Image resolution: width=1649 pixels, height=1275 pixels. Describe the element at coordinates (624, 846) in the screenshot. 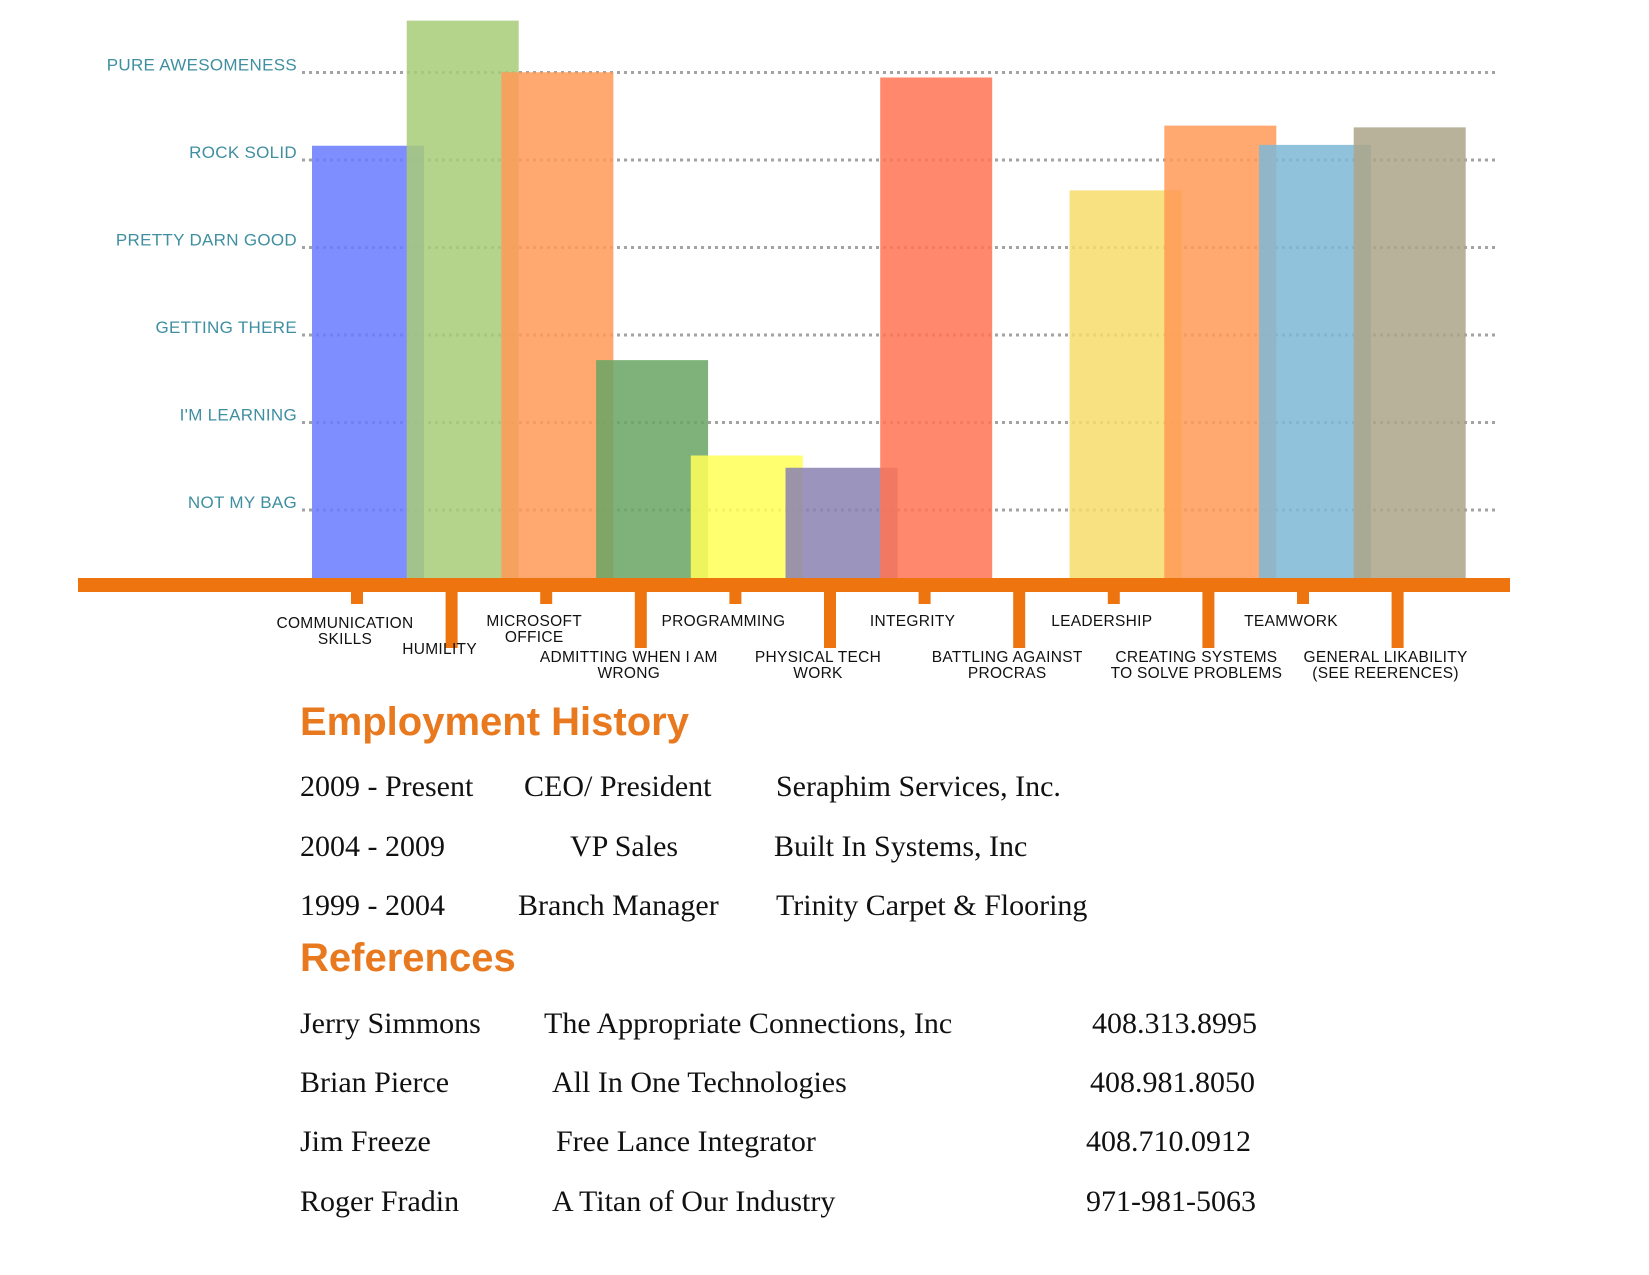

I see `employment-role: VP Sales` at that location.